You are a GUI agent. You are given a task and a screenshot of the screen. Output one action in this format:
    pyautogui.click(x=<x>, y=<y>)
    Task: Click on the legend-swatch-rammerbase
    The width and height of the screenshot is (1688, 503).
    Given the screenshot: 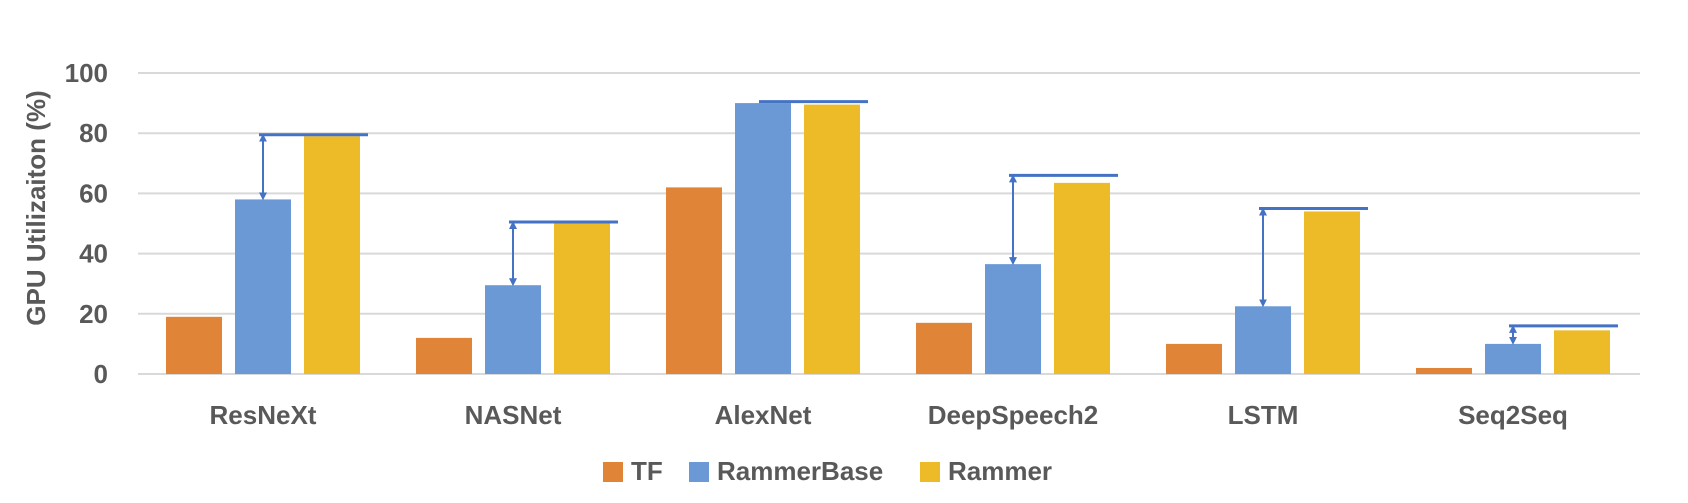 What is the action you would take?
    pyautogui.click(x=699, y=472)
    